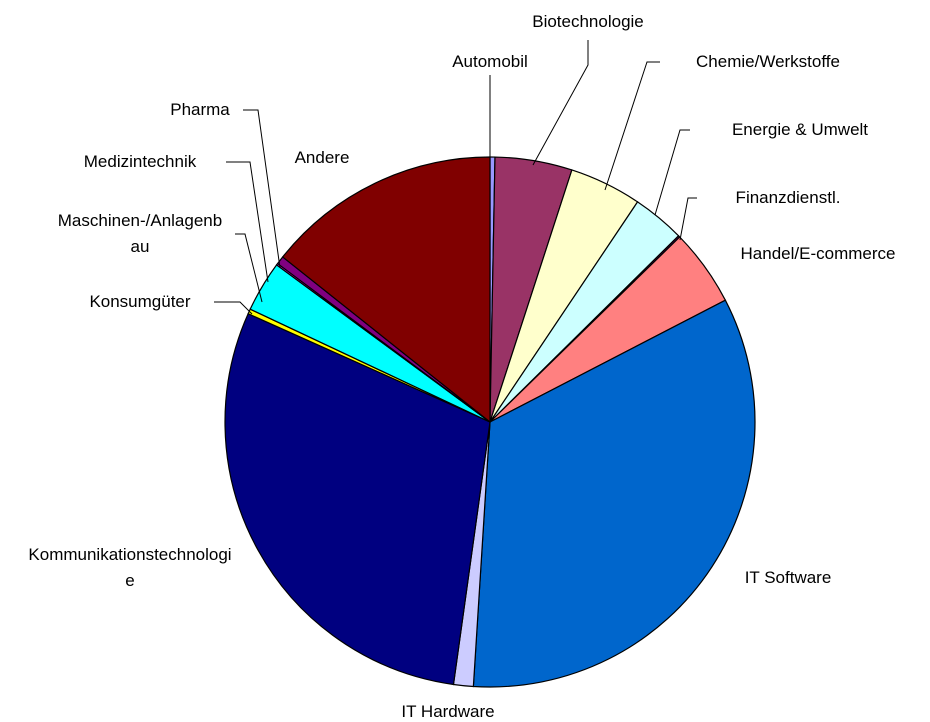  What do you see at coordinates (788, 577) in the screenshot?
I see `slice-label: IT Software` at bounding box center [788, 577].